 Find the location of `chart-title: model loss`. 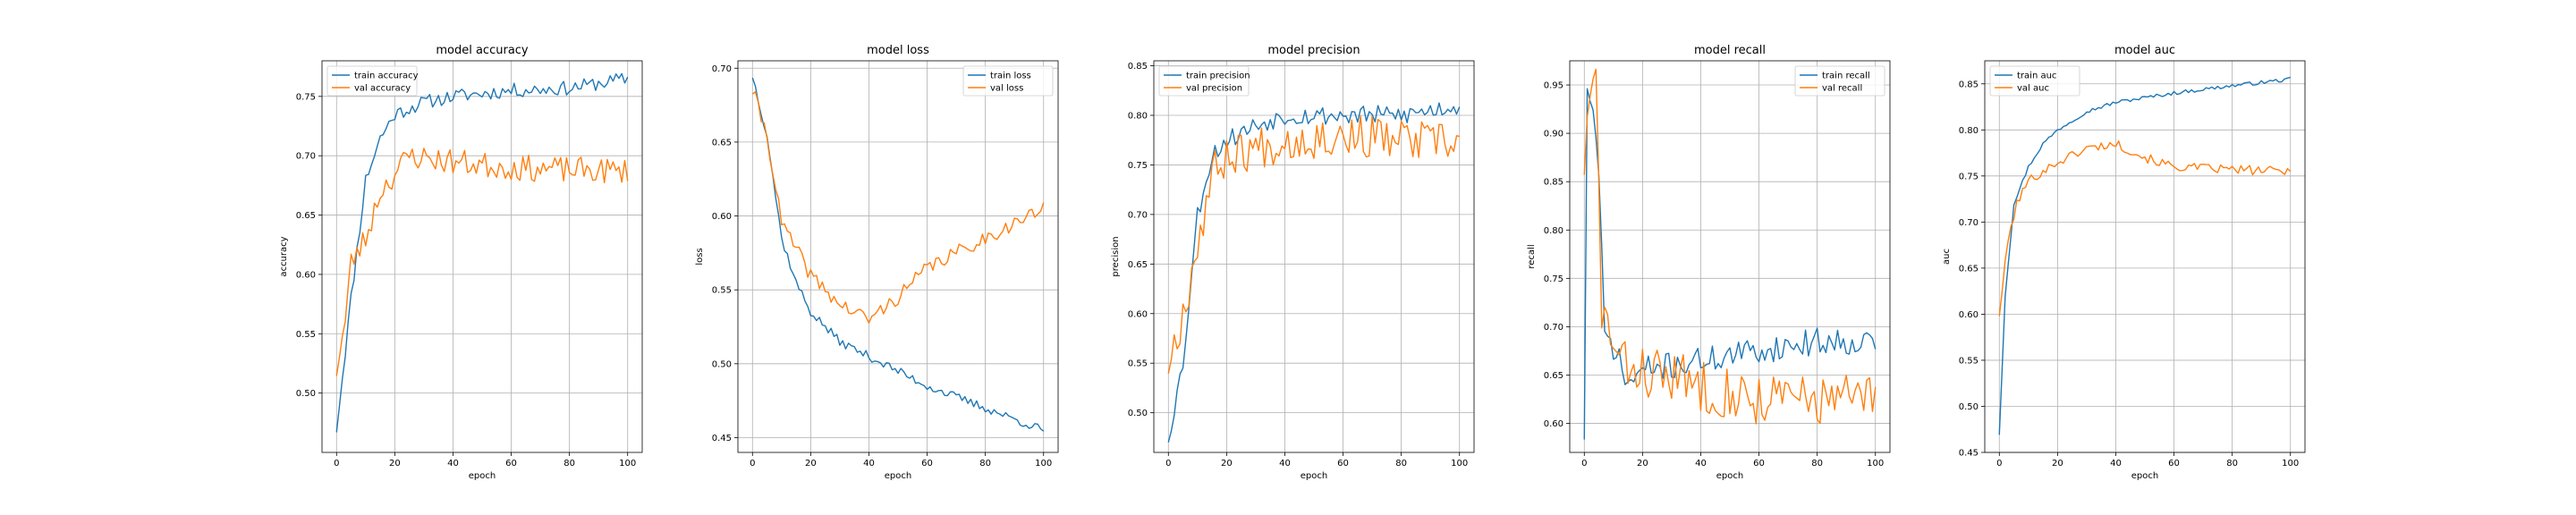

chart-title: model loss is located at coordinates (898, 50).